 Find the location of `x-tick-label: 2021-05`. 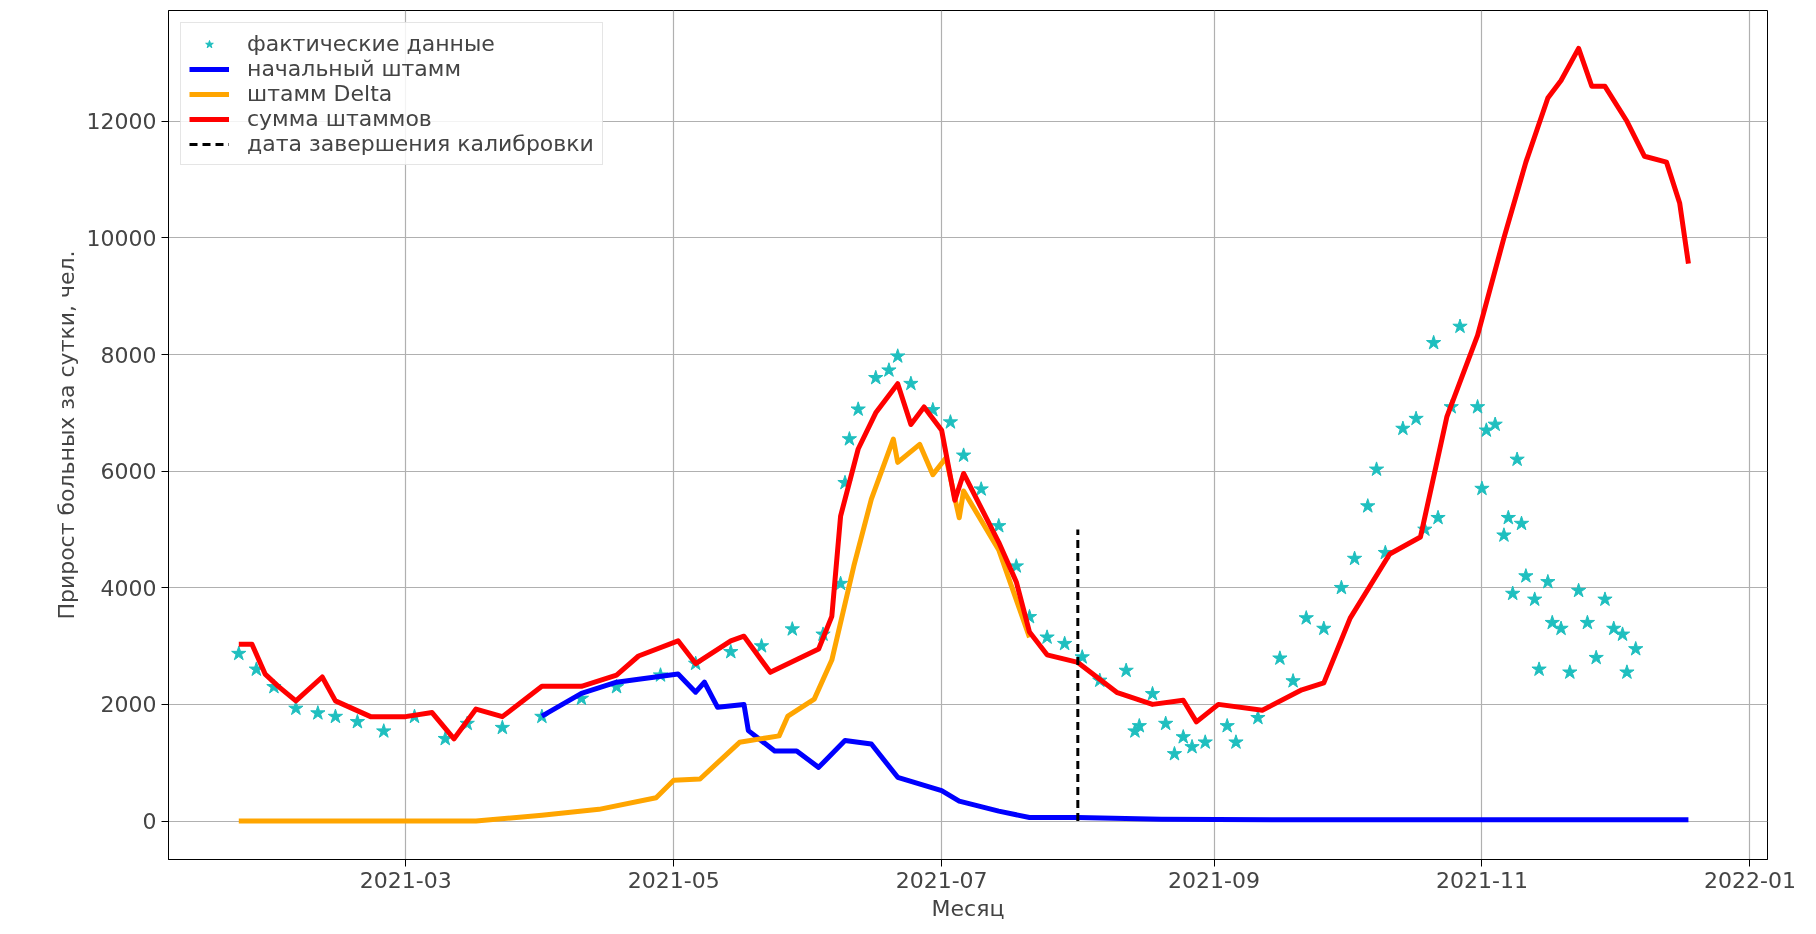

x-tick-label: 2021-05 is located at coordinates (673, 880).